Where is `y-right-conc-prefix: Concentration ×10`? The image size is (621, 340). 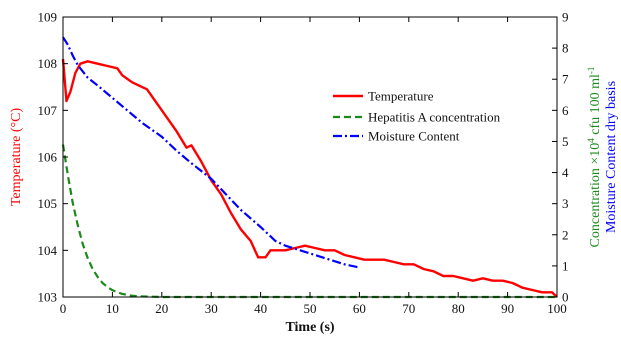
y-right-conc-prefix: Concentration ×10 is located at coordinates (595, 195).